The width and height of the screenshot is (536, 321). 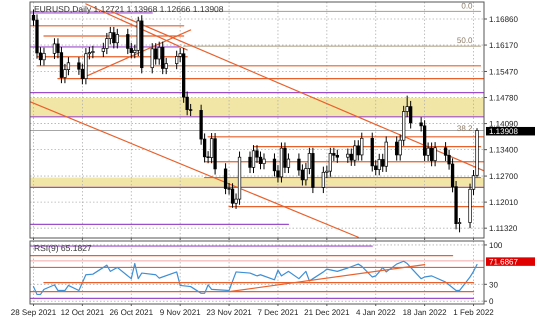 What do you see at coordinates (33, 312) in the screenshot?
I see `x-tick-label: 28 Sep 2021` at bounding box center [33, 312].